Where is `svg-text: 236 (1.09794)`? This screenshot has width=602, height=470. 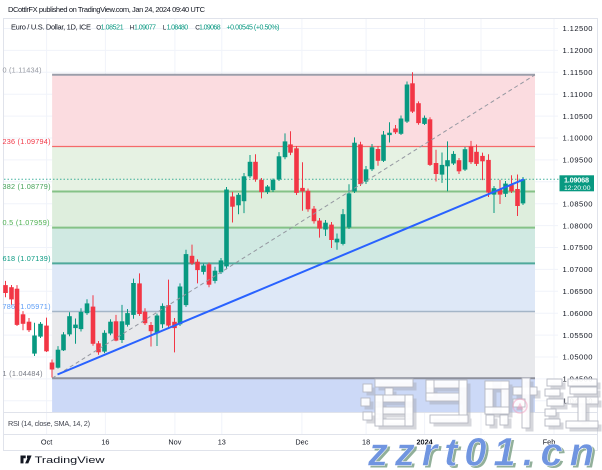 svg-text: 236 (1.09794) is located at coordinates (27, 141).